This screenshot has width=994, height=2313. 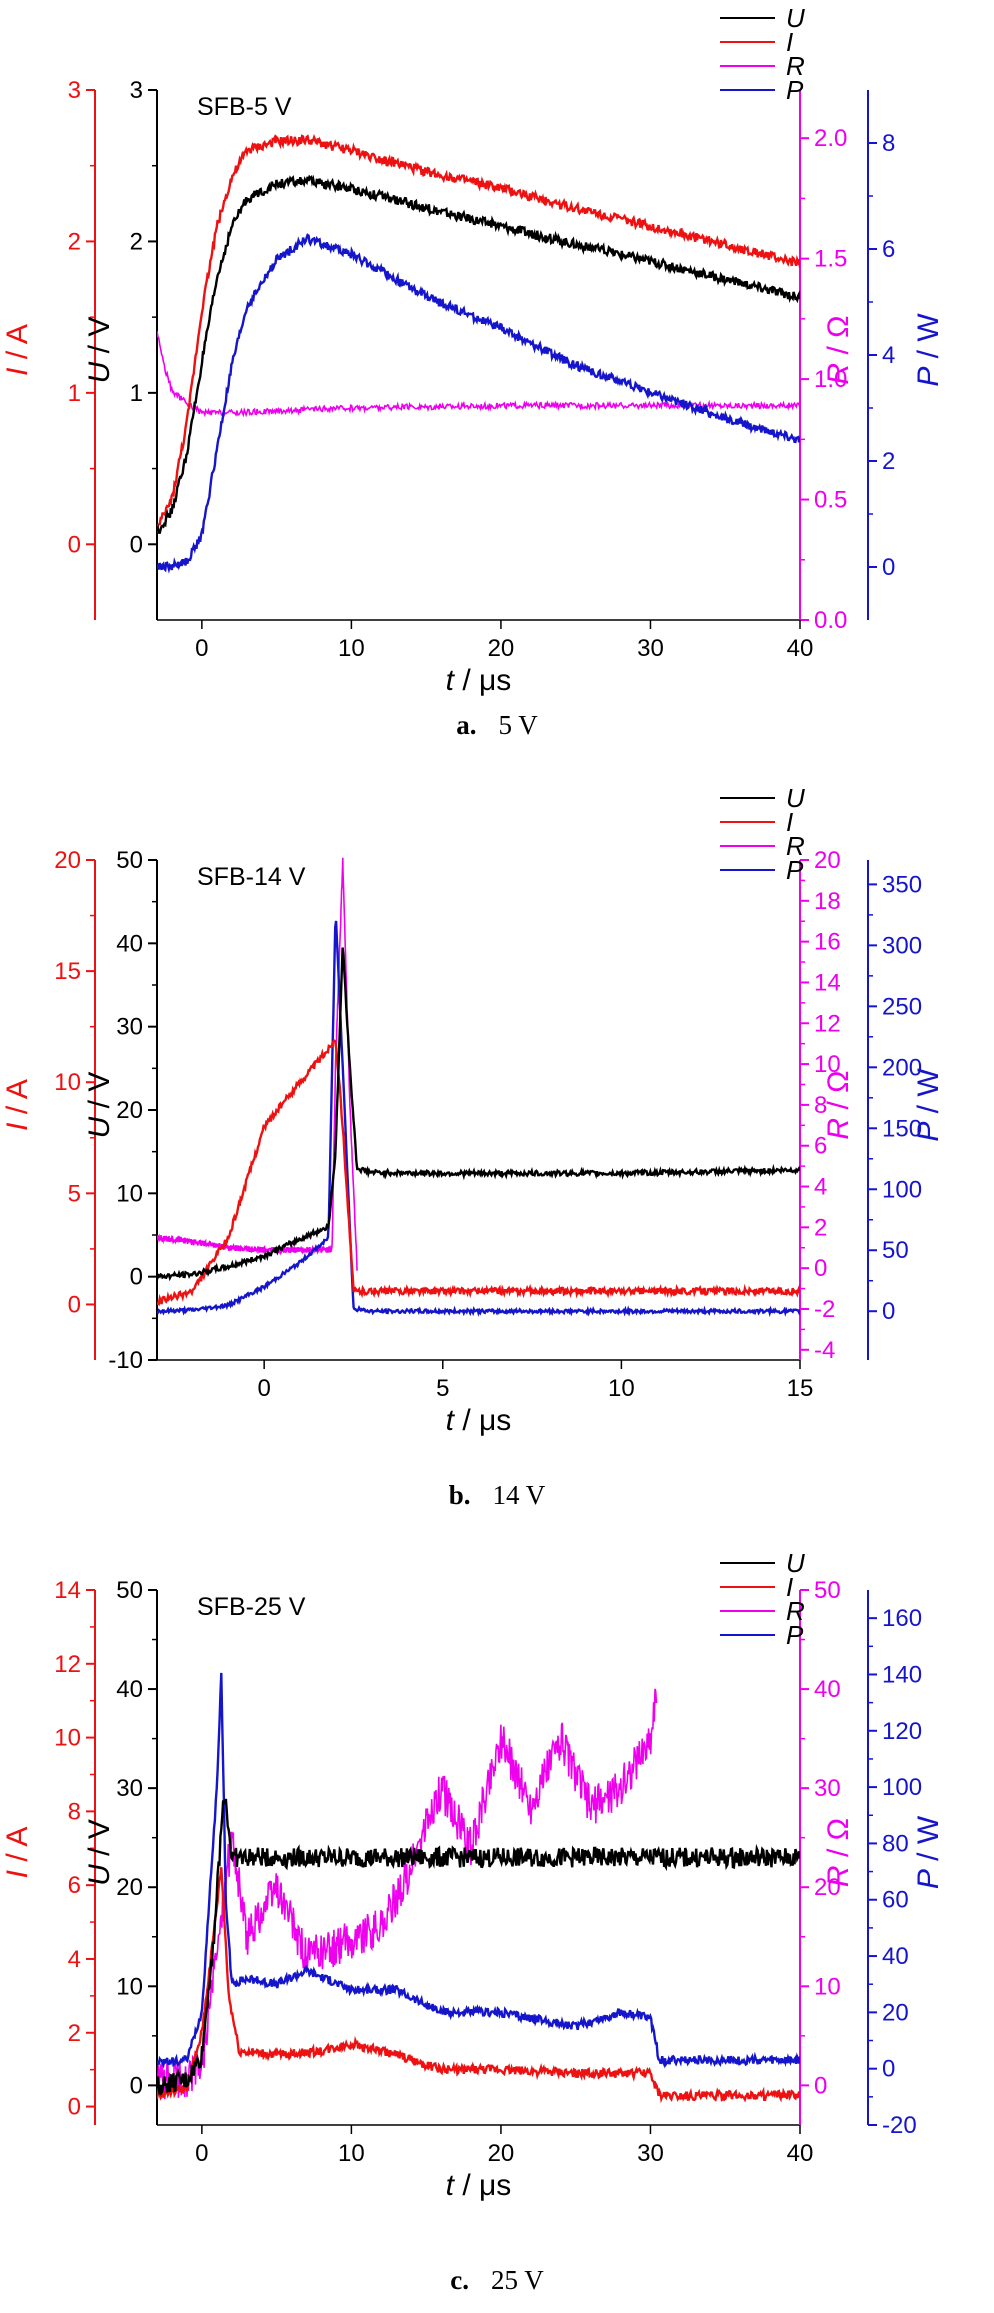 What do you see at coordinates (136, 241) in the screenshot?
I see `tick-label-U: 2` at bounding box center [136, 241].